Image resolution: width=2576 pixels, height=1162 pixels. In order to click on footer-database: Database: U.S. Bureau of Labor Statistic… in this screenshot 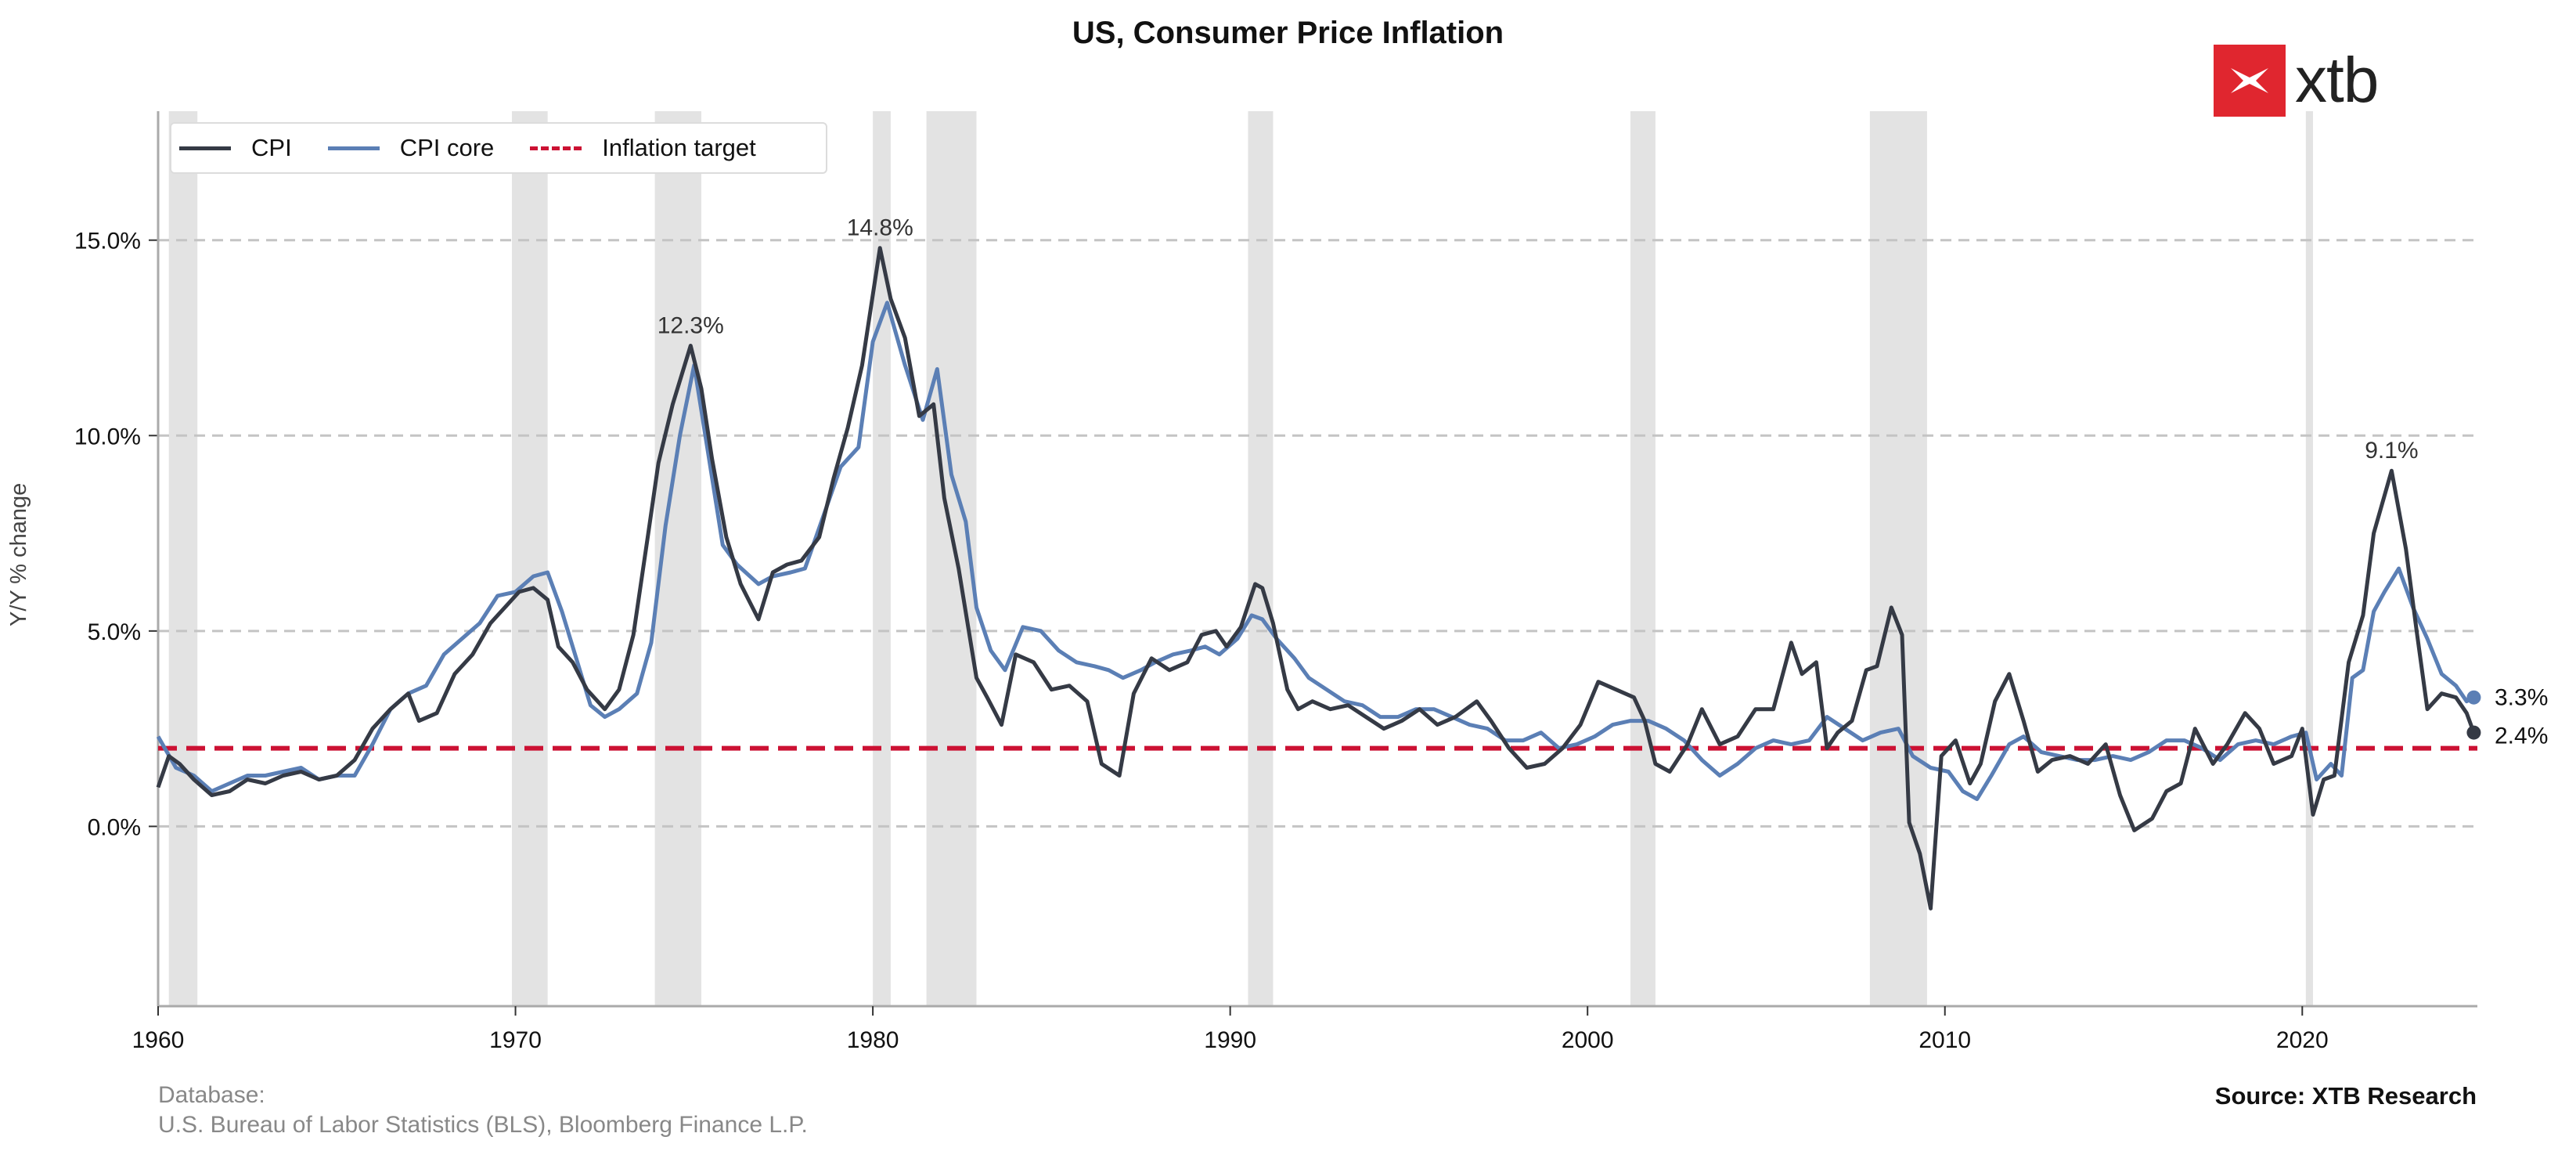, I will do `click(483, 1110)`.